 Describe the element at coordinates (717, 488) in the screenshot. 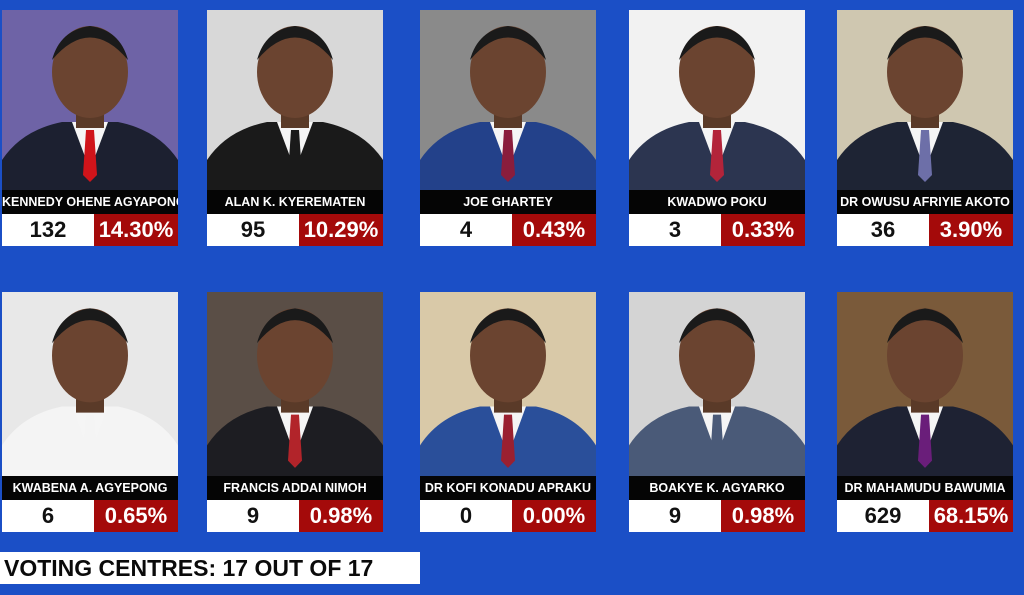

I see `candidate-name: BOAKYE K. AGYARKO` at that location.